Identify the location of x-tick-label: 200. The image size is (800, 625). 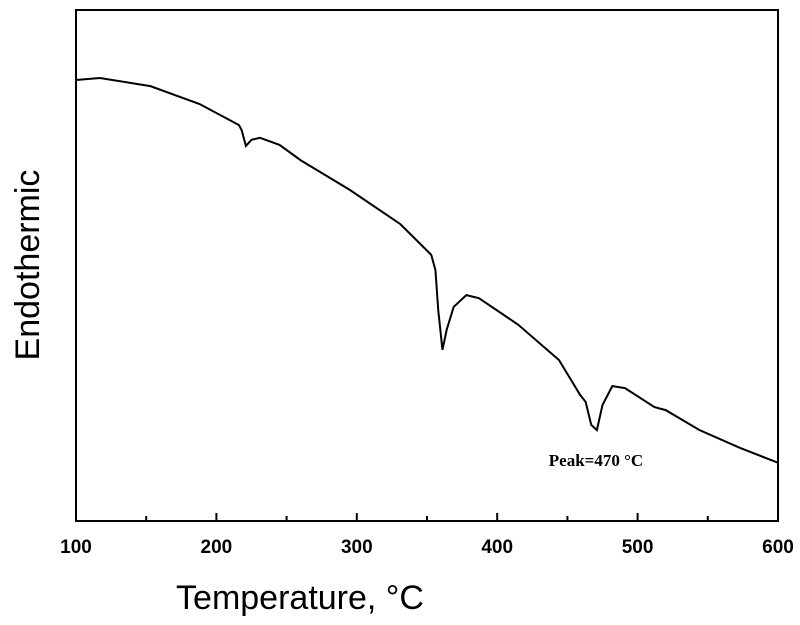
(217, 547).